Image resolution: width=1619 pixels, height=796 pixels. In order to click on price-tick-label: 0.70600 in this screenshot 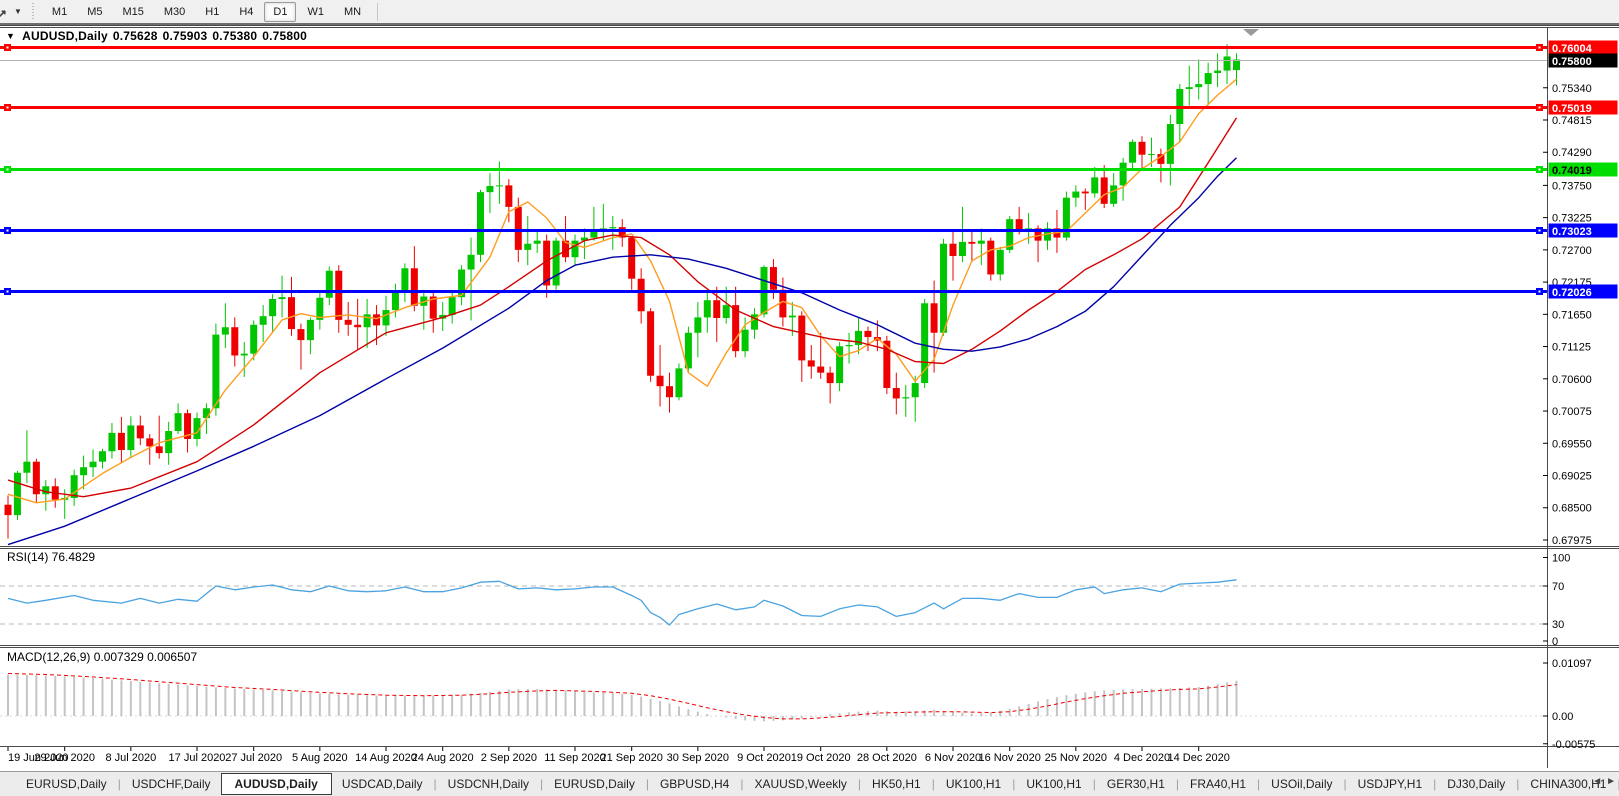, I will do `click(1572, 380)`.